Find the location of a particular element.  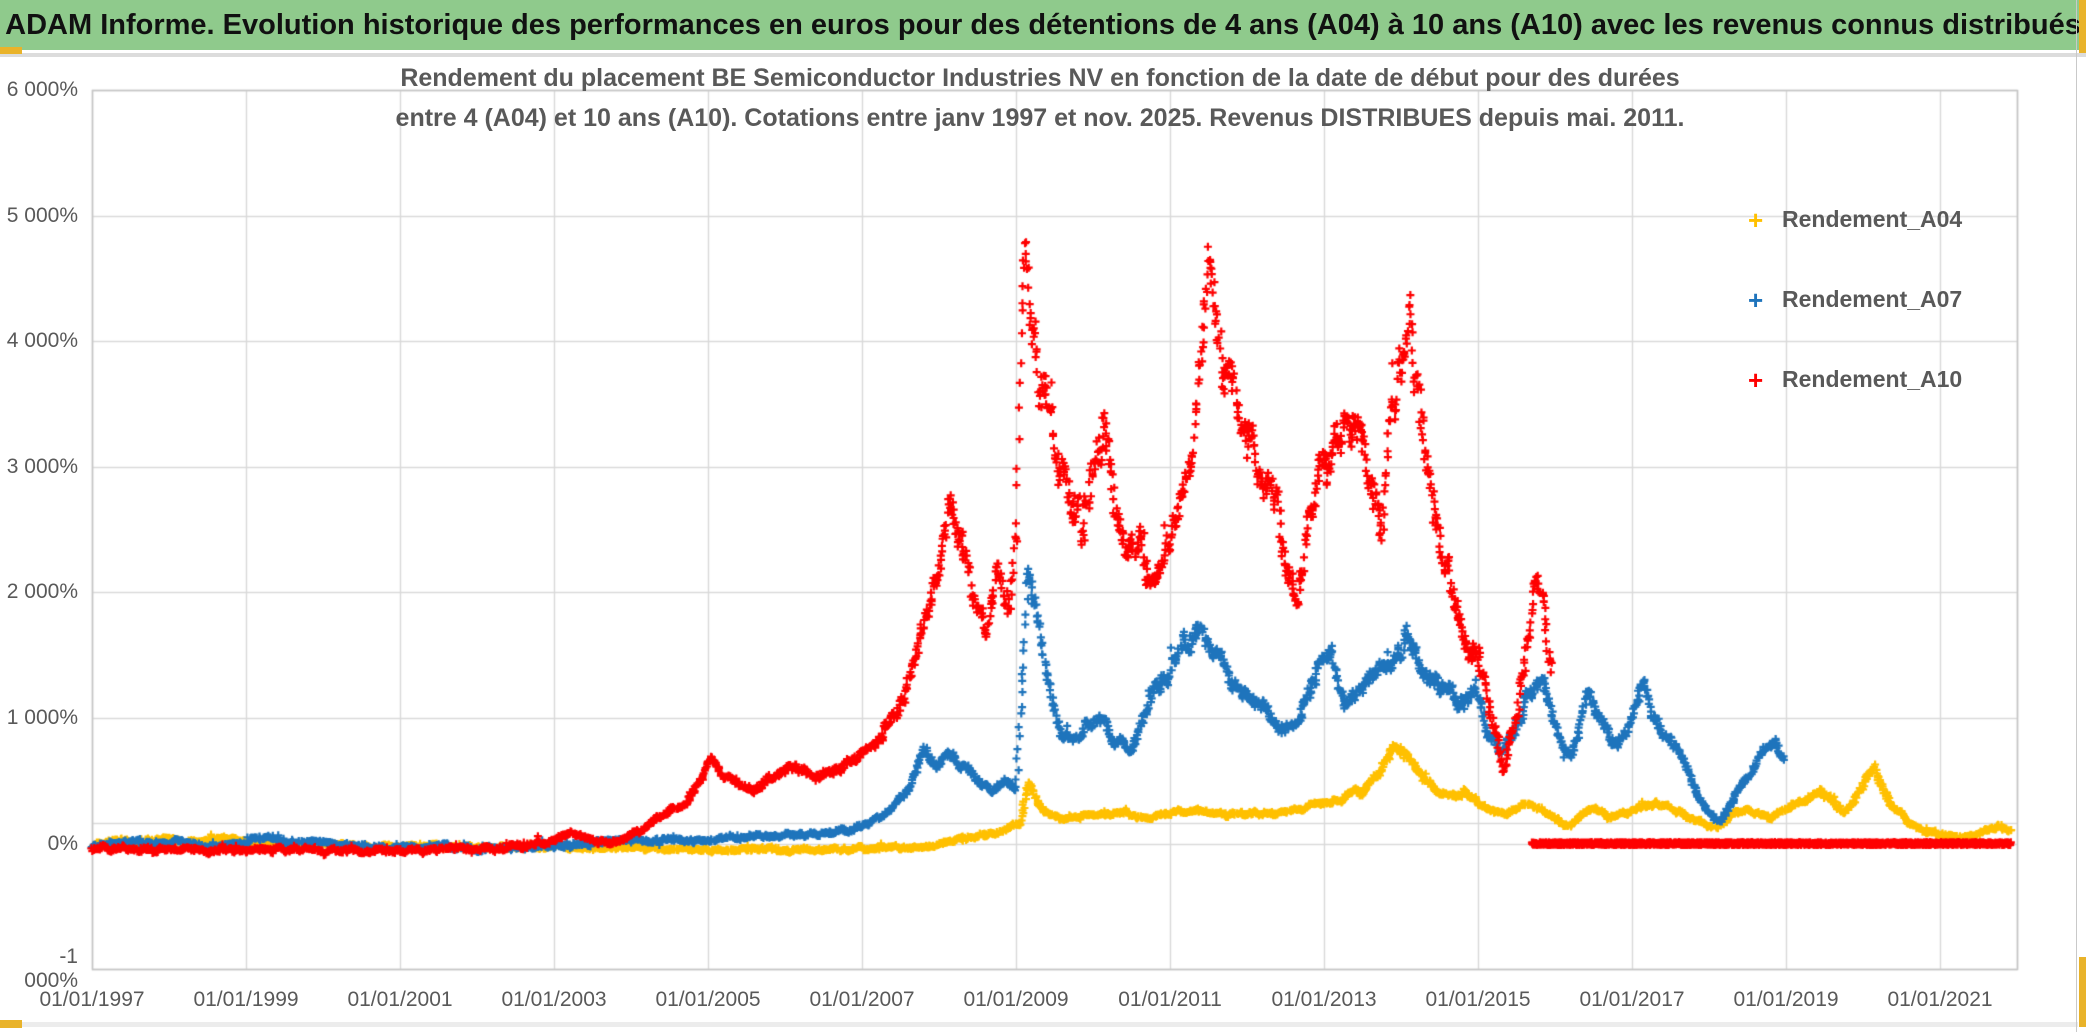

legend-label: Rendement_A07 is located at coordinates (1872, 299).